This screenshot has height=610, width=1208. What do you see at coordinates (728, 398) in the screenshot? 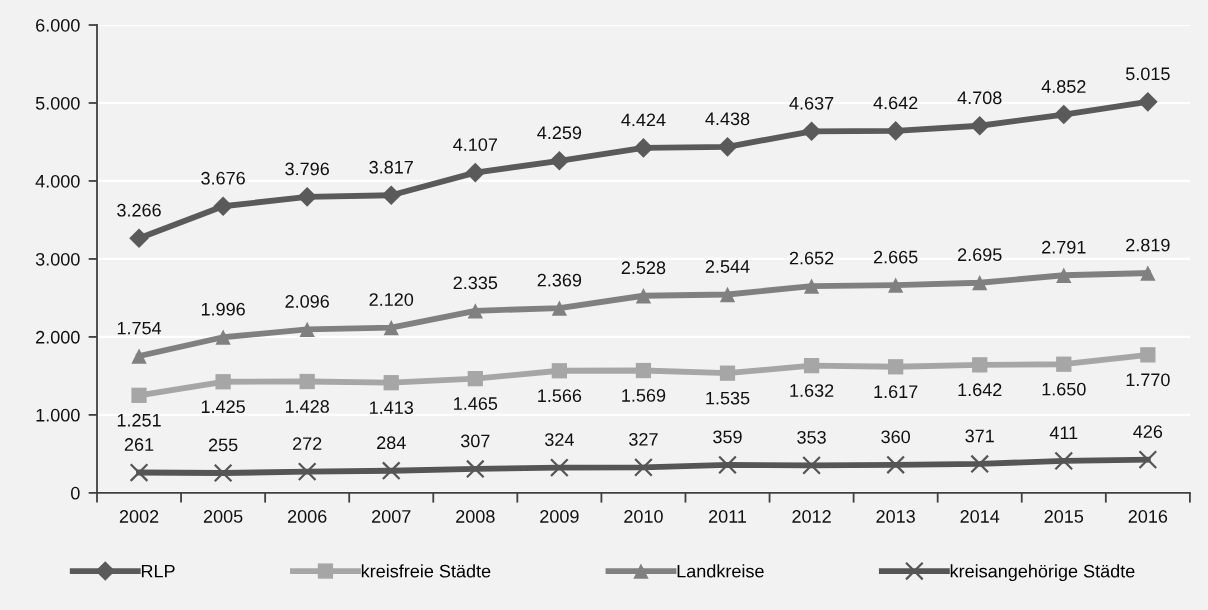
I see `data-label: 1.535` at bounding box center [728, 398].